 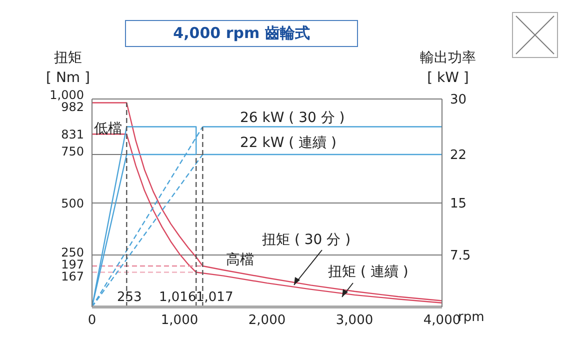 I want to click on y-tick-label: 197, so click(x=72, y=265).